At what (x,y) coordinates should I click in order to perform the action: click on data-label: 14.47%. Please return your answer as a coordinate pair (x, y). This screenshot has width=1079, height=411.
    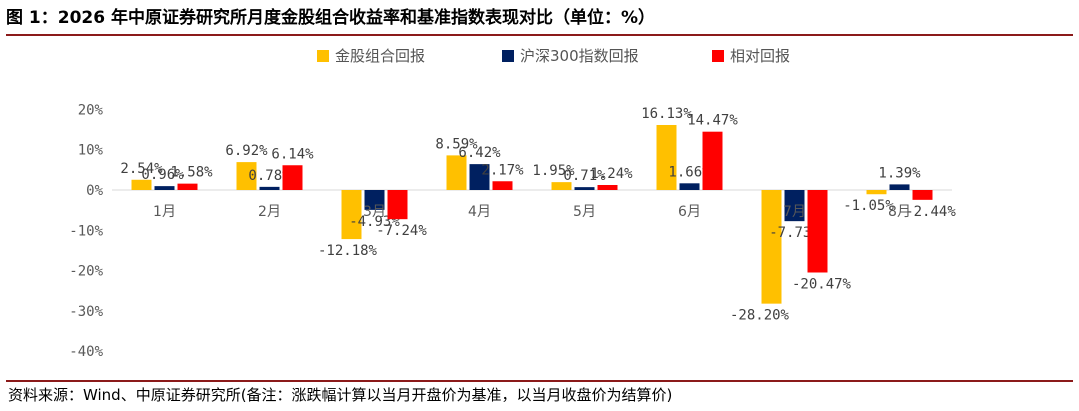
    Looking at the image, I should click on (712, 121).